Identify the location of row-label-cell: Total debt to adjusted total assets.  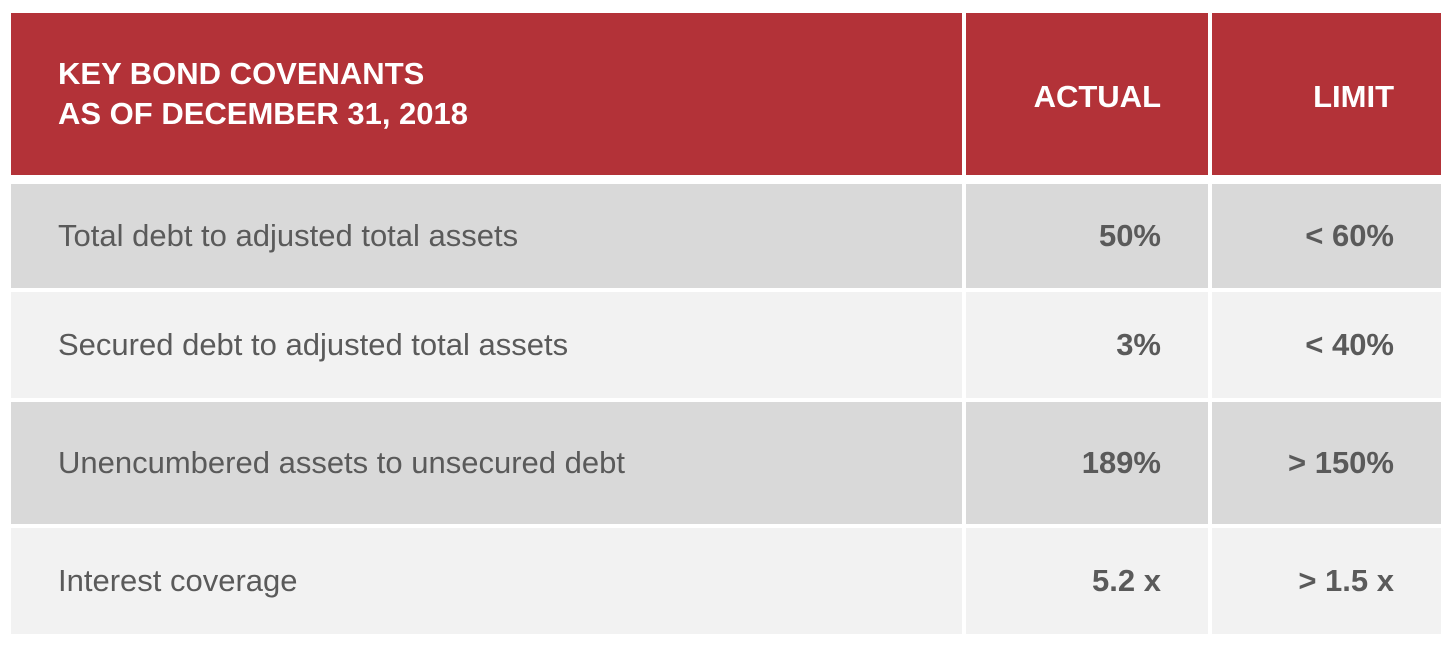
(486, 236).